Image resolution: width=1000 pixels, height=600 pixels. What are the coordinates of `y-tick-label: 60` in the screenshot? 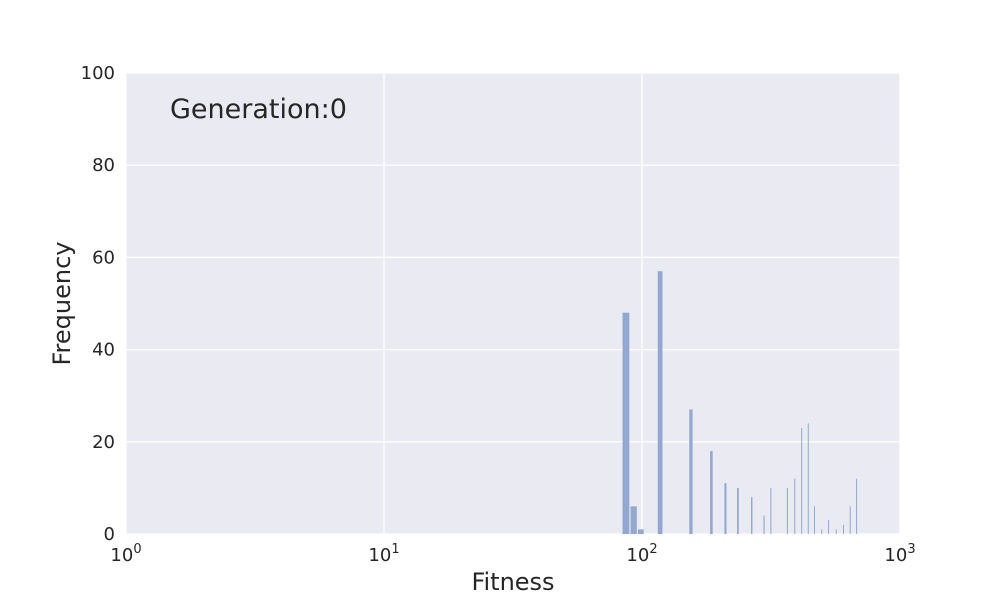 It's located at (103, 257).